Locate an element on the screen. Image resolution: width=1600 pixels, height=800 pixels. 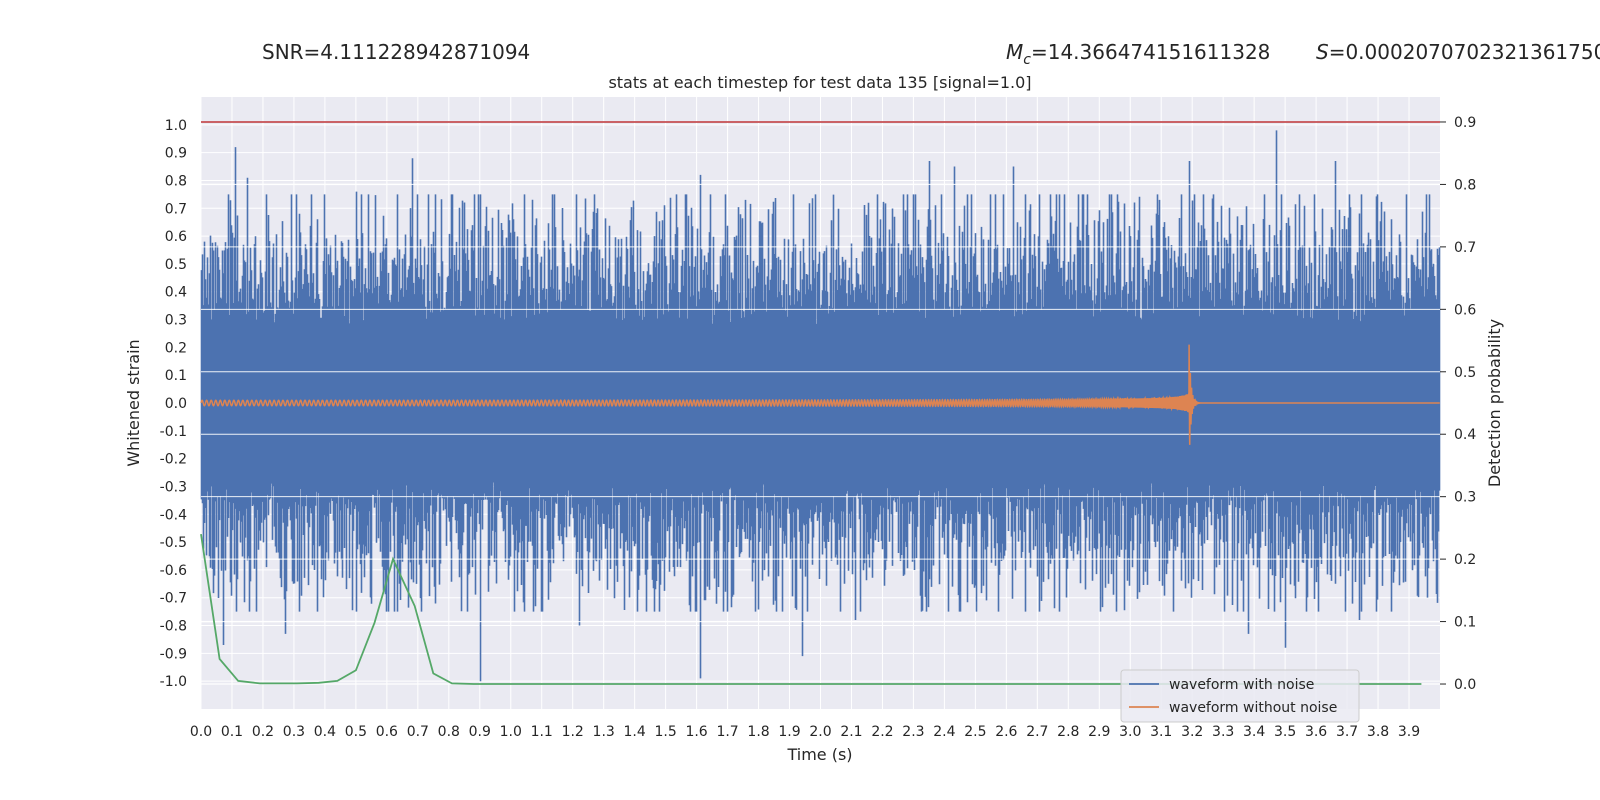
y2-tick-label: 0.8 is located at coordinates (1465, 185).